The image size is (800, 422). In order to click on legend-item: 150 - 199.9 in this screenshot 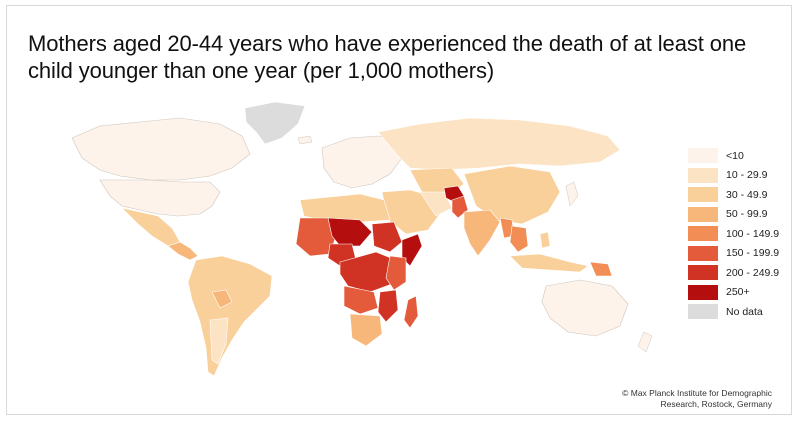, I will do `click(733, 254)`.